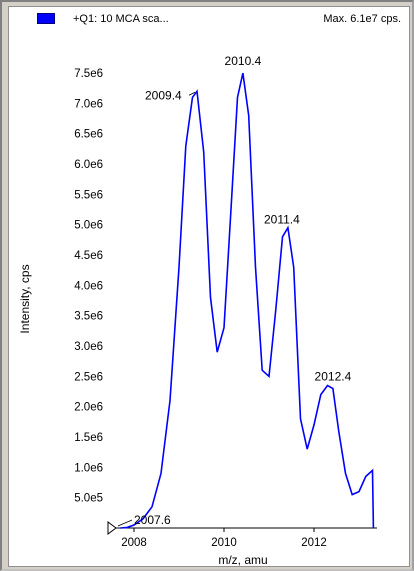  I want to click on y-tick-label: 2.5e6, so click(88, 377).